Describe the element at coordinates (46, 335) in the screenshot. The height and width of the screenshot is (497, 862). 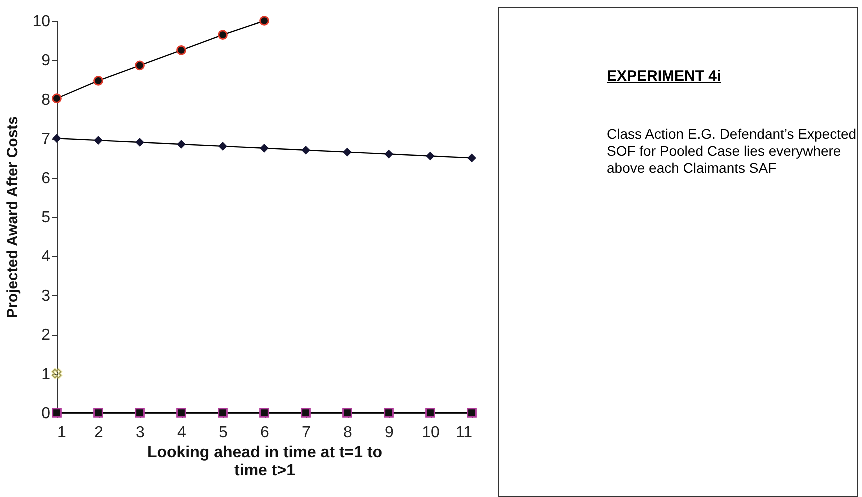
I see `y-tick-label: 2` at that location.